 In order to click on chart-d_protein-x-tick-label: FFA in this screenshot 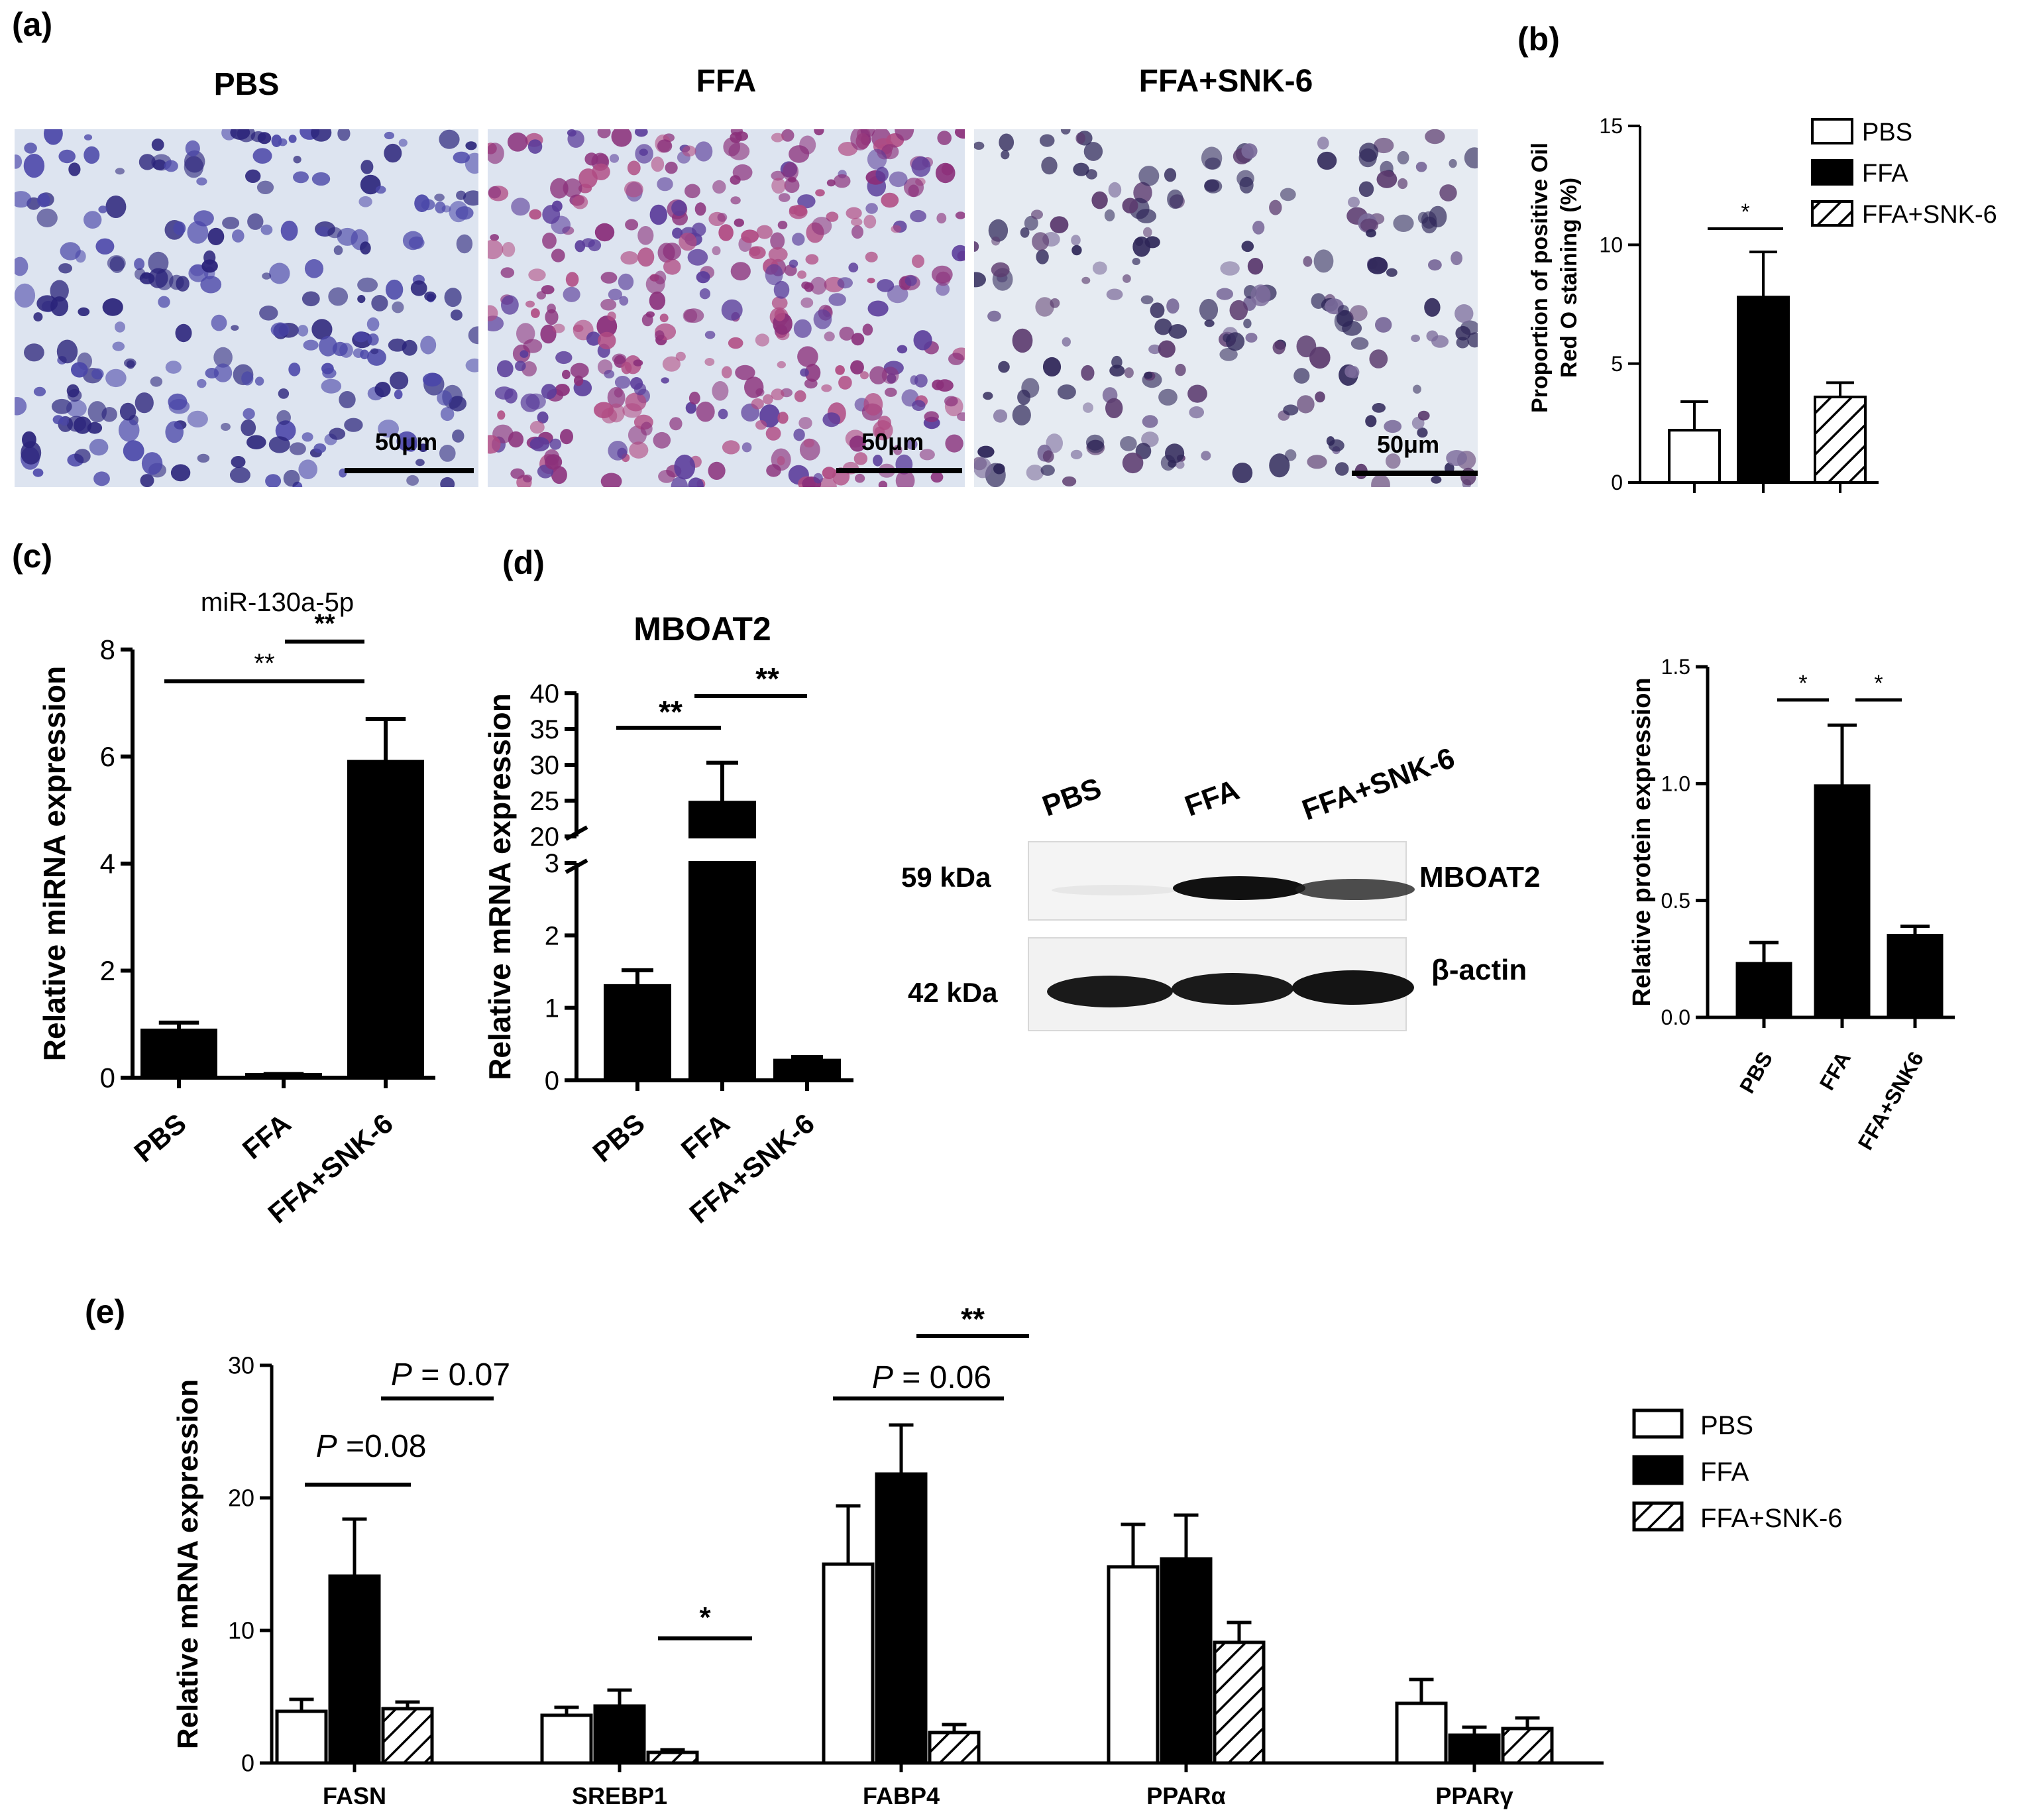, I will do `click(1835, 1071)`.